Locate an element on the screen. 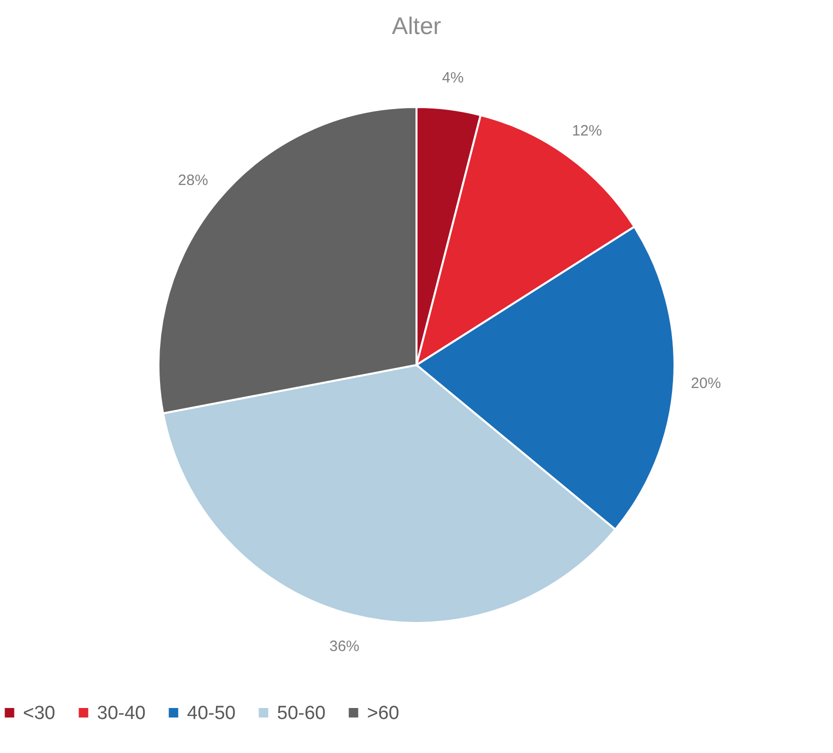 This screenshot has height=753, width=833. data-label: 12% is located at coordinates (587, 131).